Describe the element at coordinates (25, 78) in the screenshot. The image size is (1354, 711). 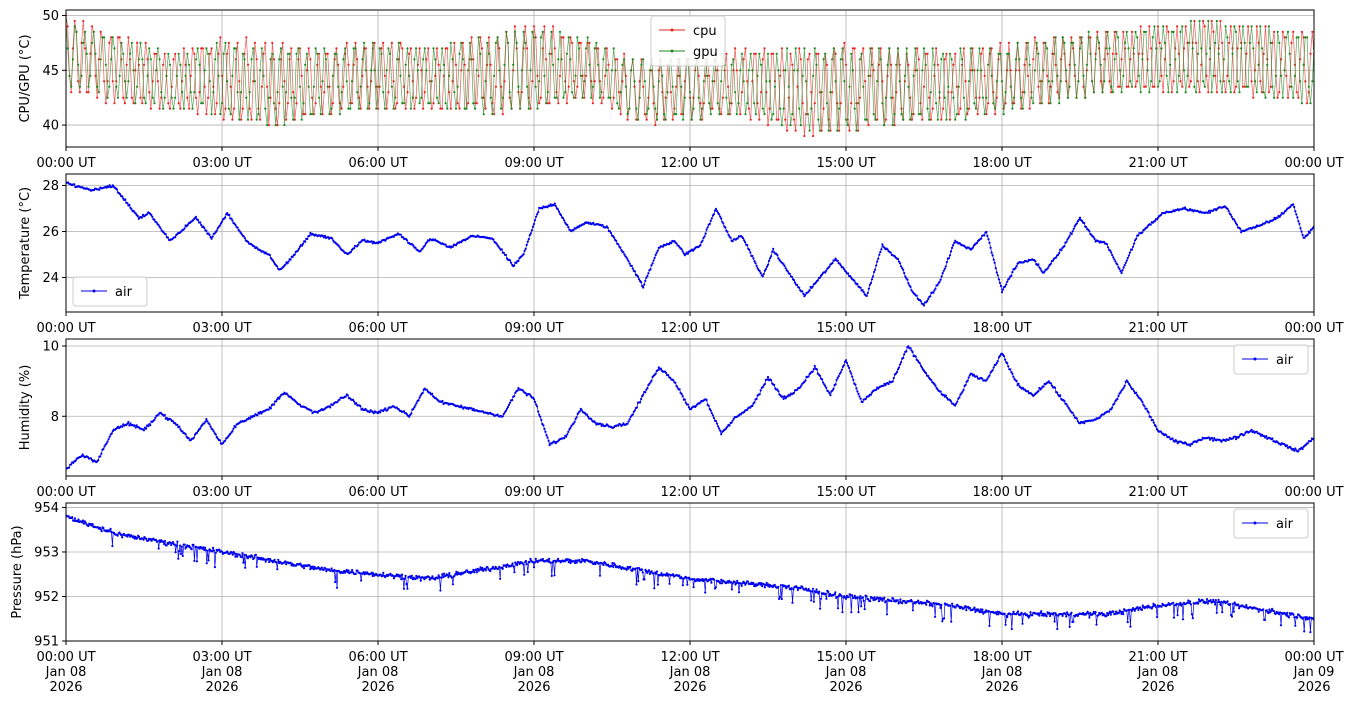
I see `y-axis-label: CPU/GPU (°C)` at that location.